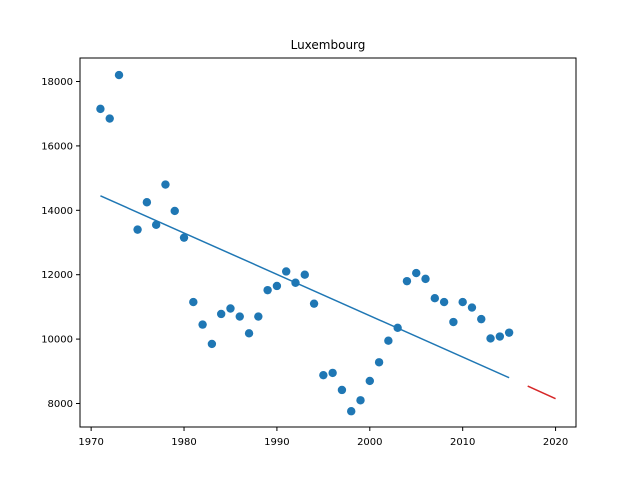  What do you see at coordinates (555, 442) in the screenshot?
I see `x-tick-label: 2020` at bounding box center [555, 442].